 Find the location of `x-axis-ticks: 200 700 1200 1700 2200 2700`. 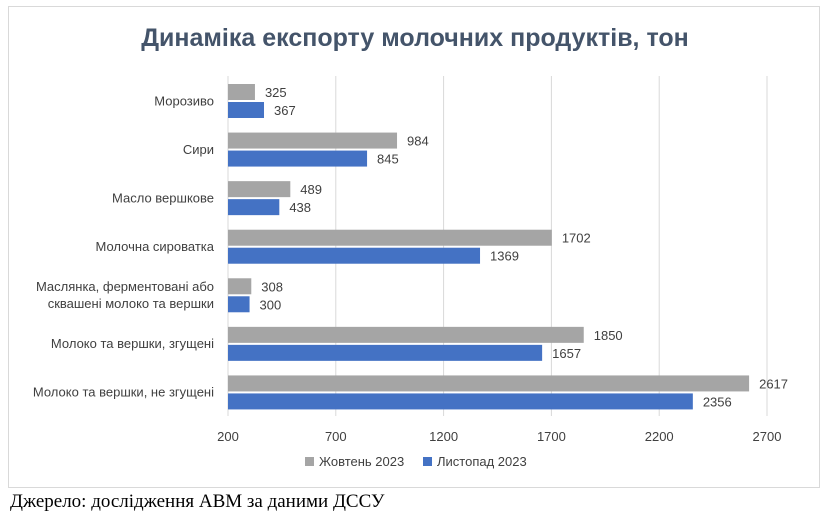

x-axis-ticks: 200 700 1200 1700 2200 2700 is located at coordinates (499, 436).